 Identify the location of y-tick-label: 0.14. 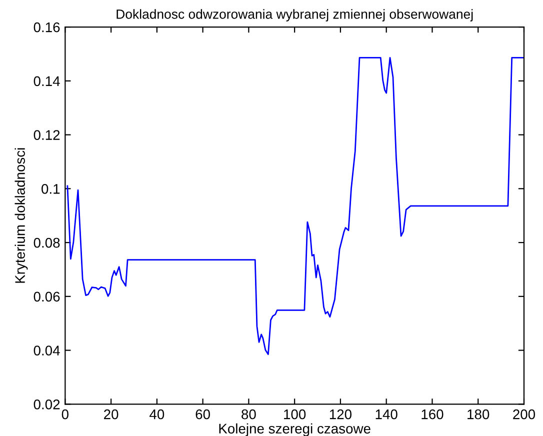
(47, 81).